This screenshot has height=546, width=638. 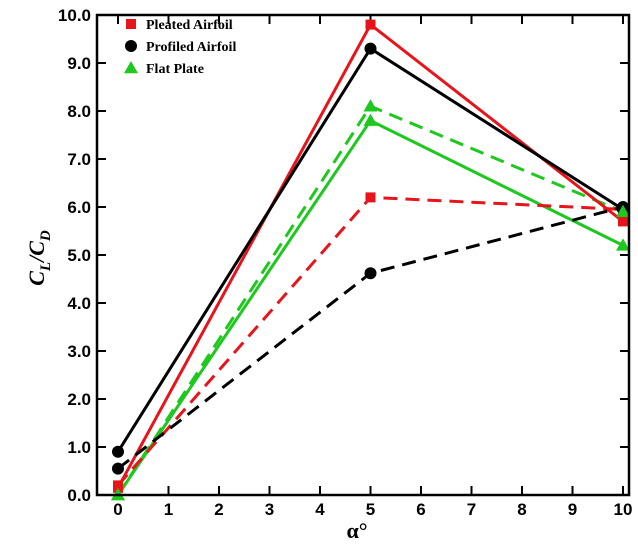 What do you see at coordinates (79, 207) in the screenshot?
I see `y-tick-label: 6.0` at bounding box center [79, 207].